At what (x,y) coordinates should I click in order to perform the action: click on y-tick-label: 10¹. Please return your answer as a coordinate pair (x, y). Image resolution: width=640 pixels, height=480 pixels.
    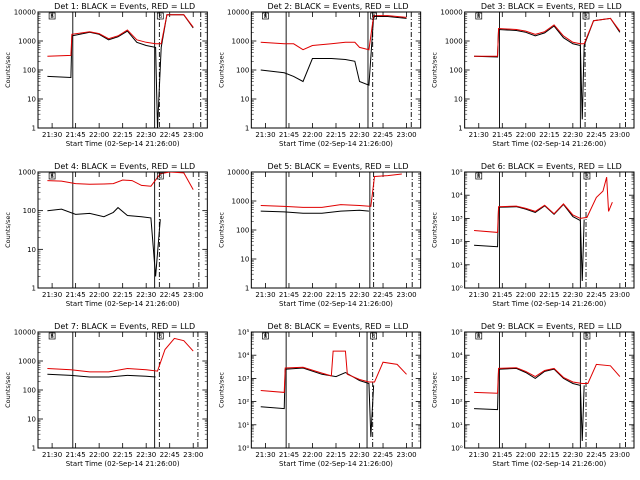
    Looking at the image, I should click on (244, 425).